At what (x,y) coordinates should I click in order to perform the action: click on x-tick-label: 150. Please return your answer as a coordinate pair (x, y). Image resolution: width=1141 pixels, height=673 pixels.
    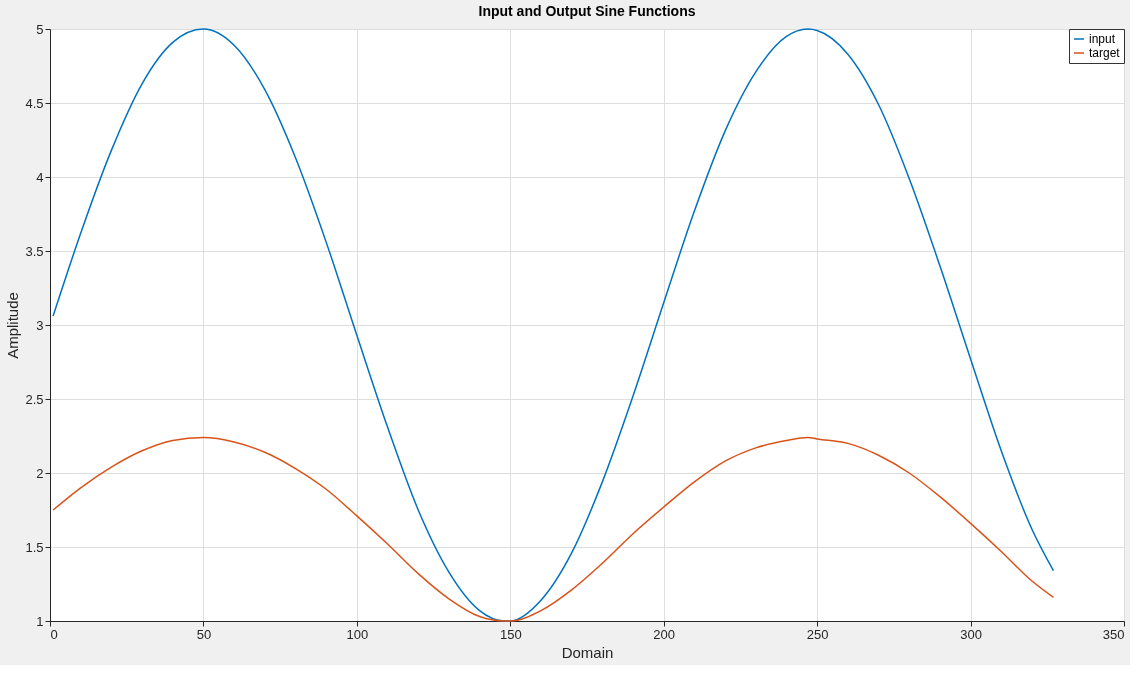
    Looking at the image, I should click on (510, 634).